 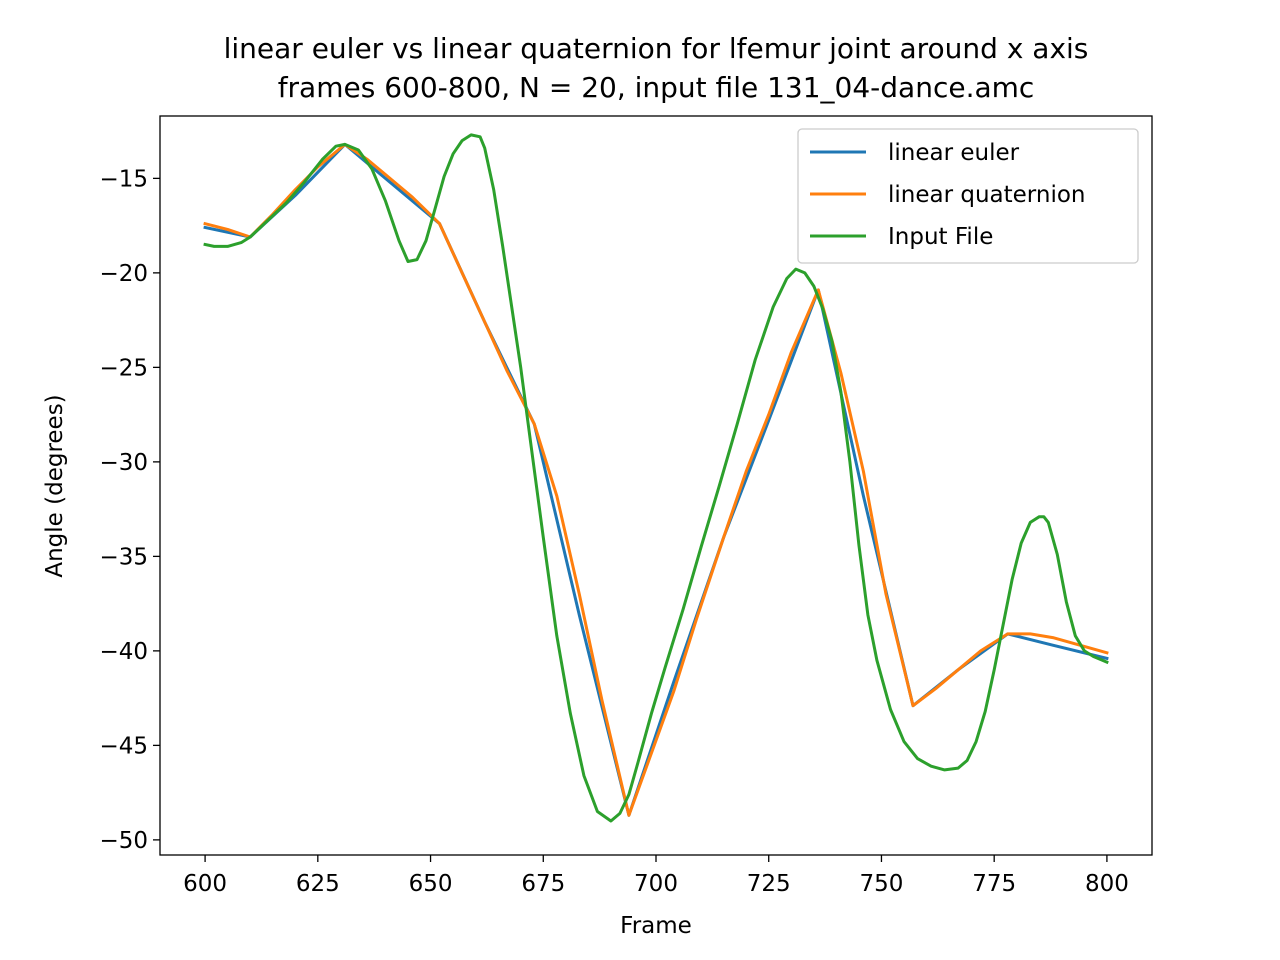 I want to click on x-axis: 600 625 650 675 700 725 750 775 800, so click(x=656, y=876).